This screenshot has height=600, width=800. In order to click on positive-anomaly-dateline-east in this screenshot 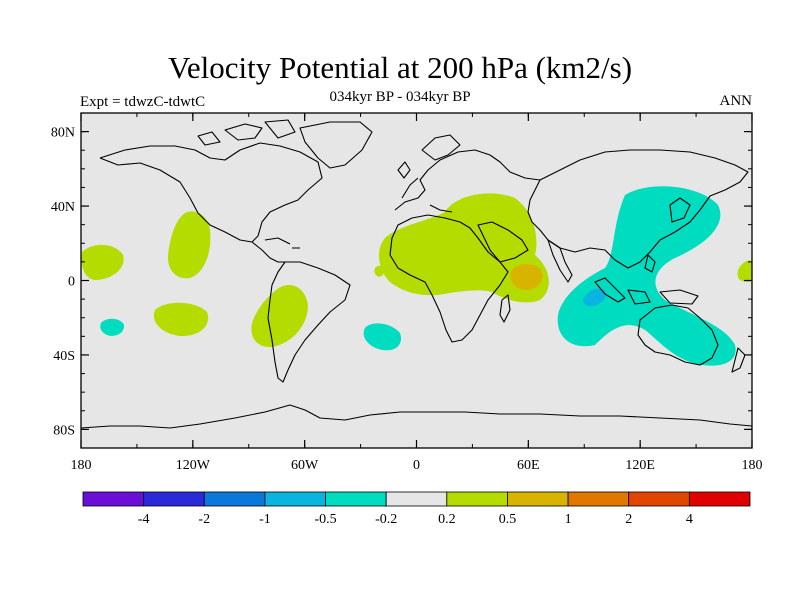, I will do `click(744, 271)`.